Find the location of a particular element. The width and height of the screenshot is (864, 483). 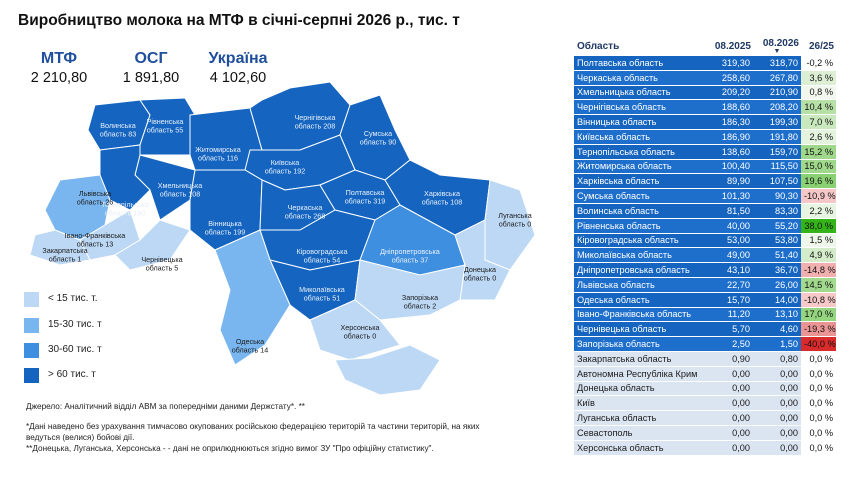

map-region-label: Одеська область 14 is located at coordinates (250, 346).